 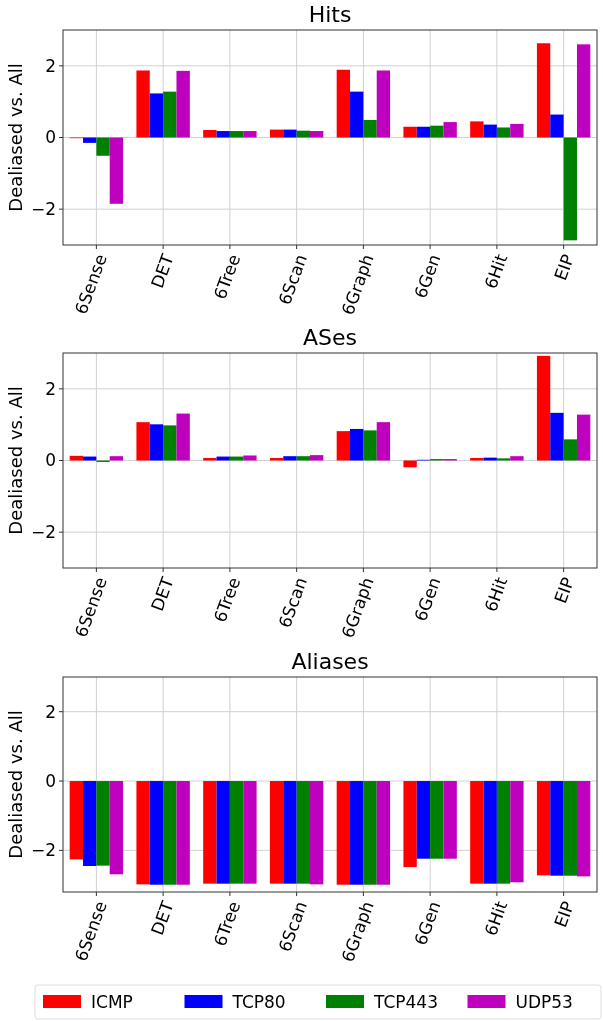 I want to click on legend-label: TCP443, so click(x=405, y=1001).